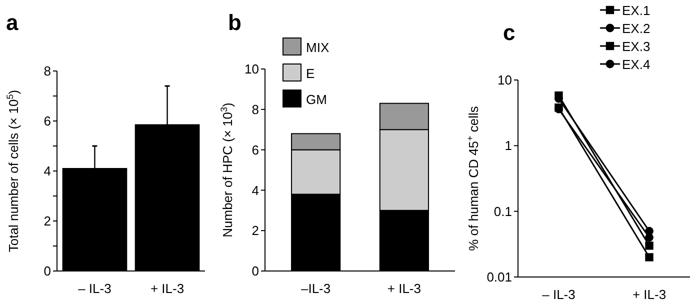  Describe the element at coordinates (499, 277) in the screenshot. I see `y-tick-label: 0.01` at that location.